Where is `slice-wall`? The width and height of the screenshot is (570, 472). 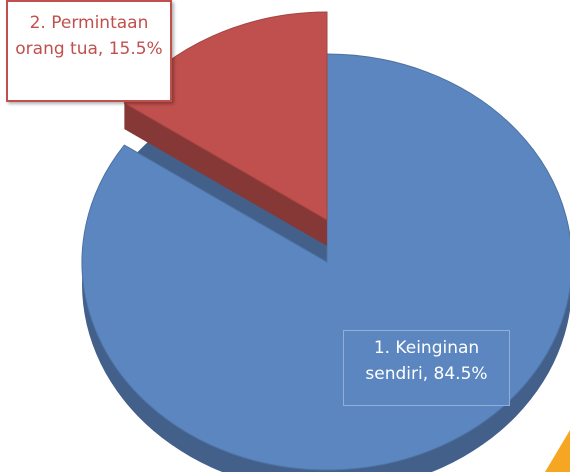 slice-wall is located at coordinates (225, 174).